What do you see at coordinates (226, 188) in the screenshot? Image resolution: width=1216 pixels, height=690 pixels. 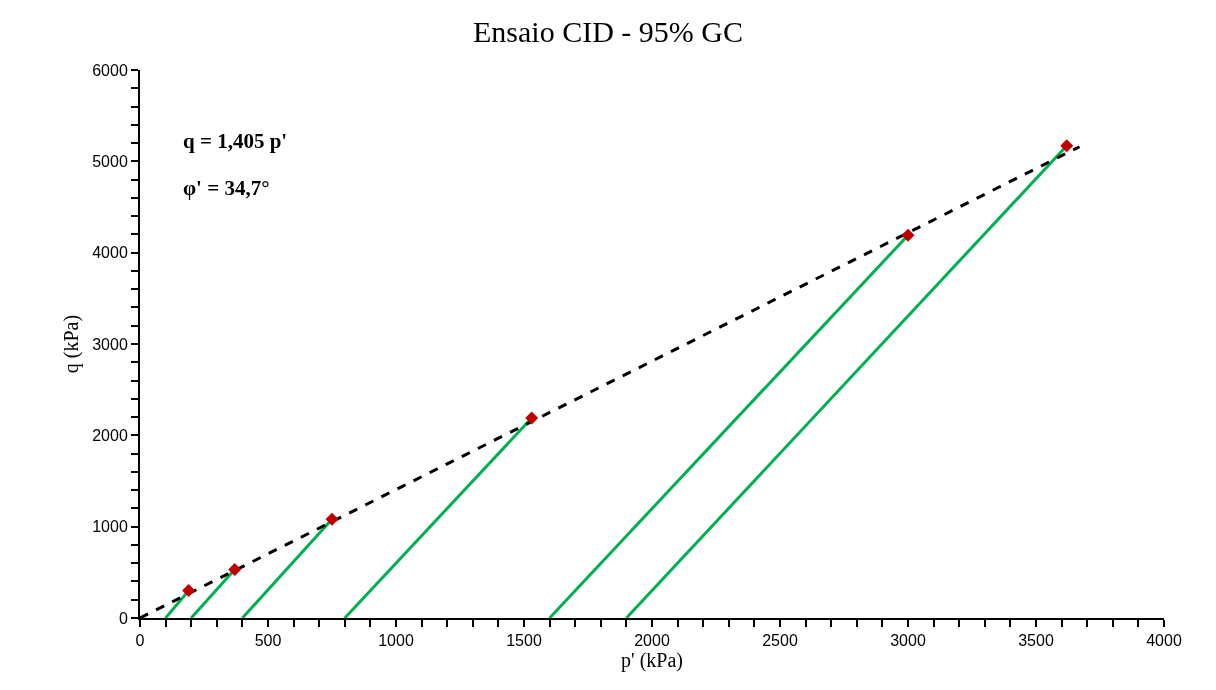 I see `annotation: φ' = 34,7°` at bounding box center [226, 188].